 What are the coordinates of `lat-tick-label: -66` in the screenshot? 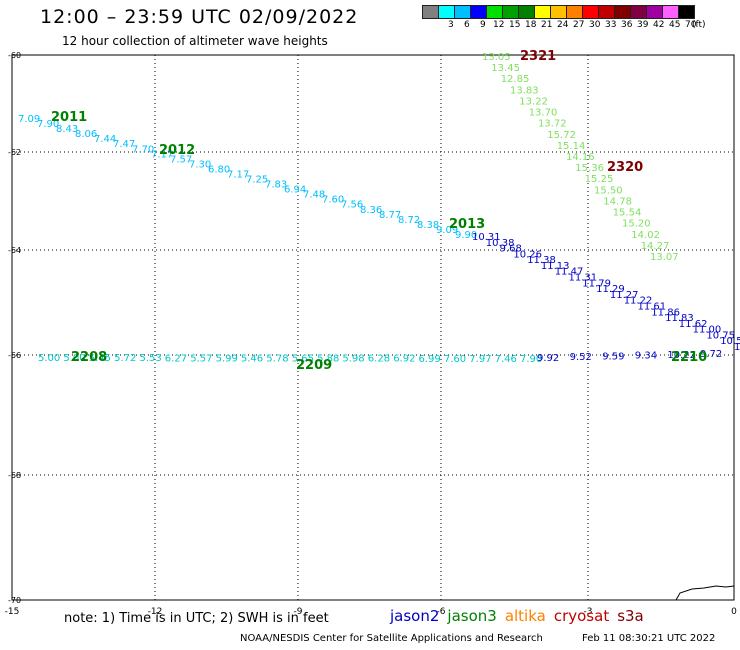 It's located at (14, 355).